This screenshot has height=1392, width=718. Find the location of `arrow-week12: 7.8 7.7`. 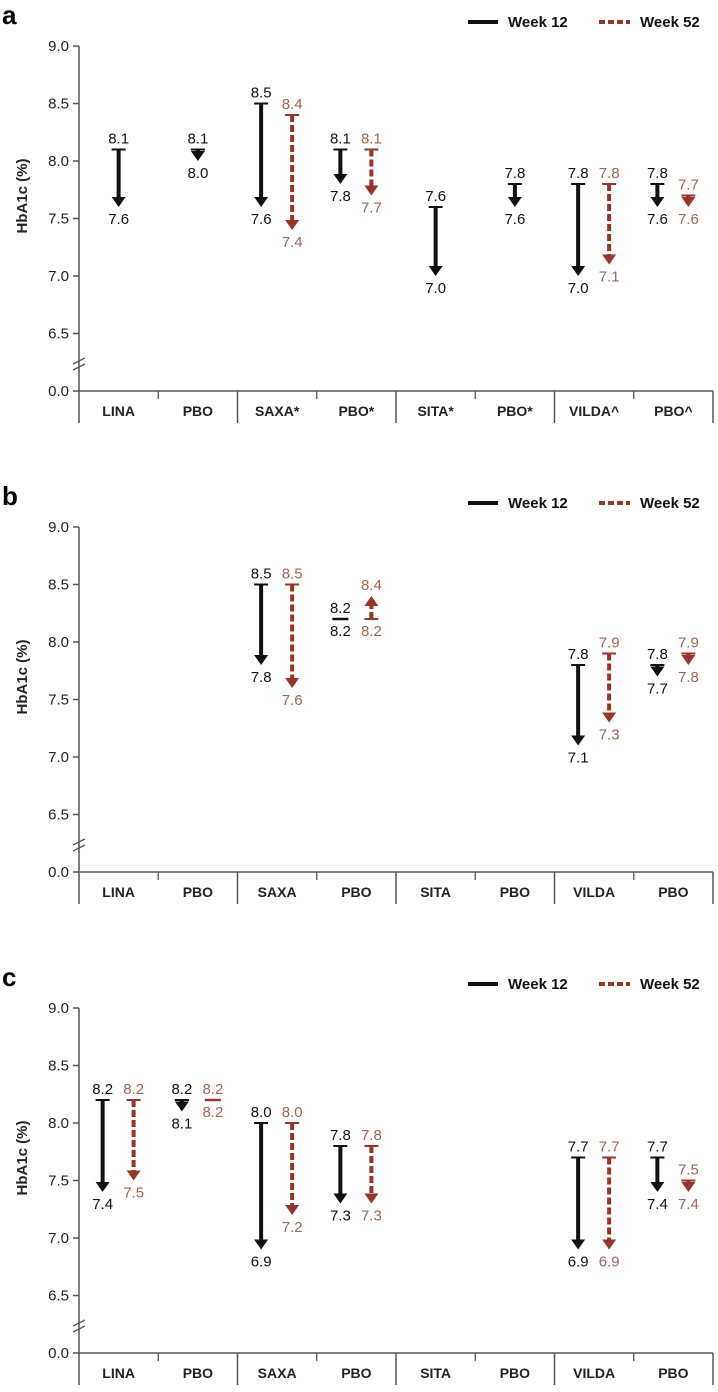

arrow-week12: 7.8 7.7 is located at coordinates (657, 672).